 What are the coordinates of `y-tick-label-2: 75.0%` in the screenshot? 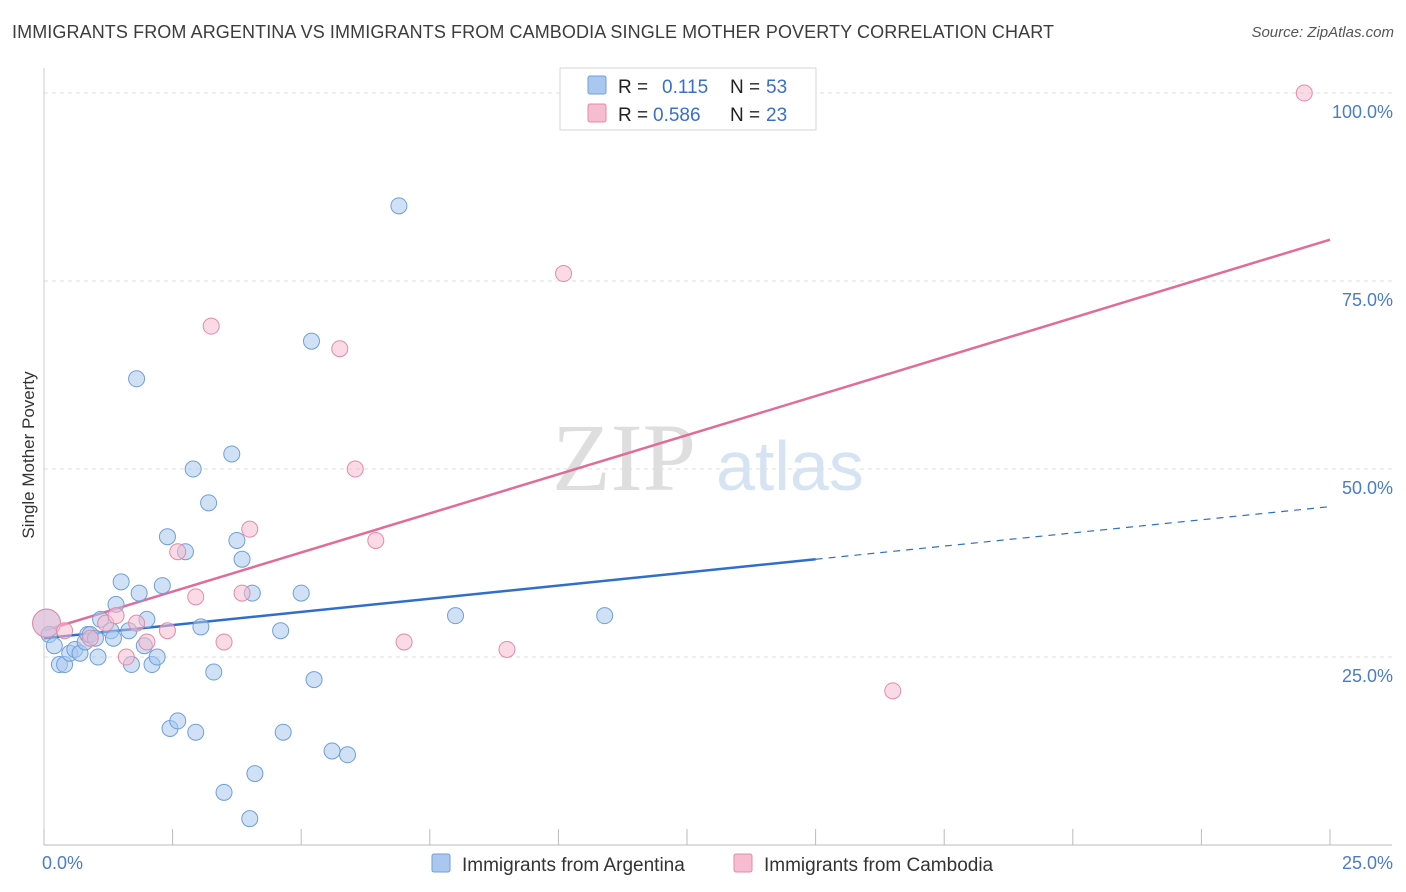 It's located at (1367, 300).